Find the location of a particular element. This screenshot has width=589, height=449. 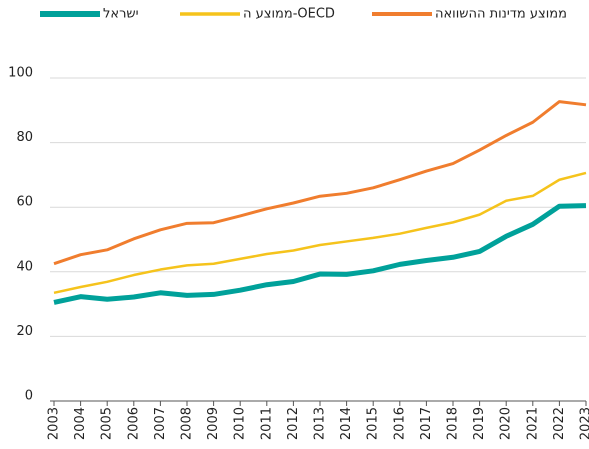

y-tick-label: 100 is located at coordinates (20, 73).